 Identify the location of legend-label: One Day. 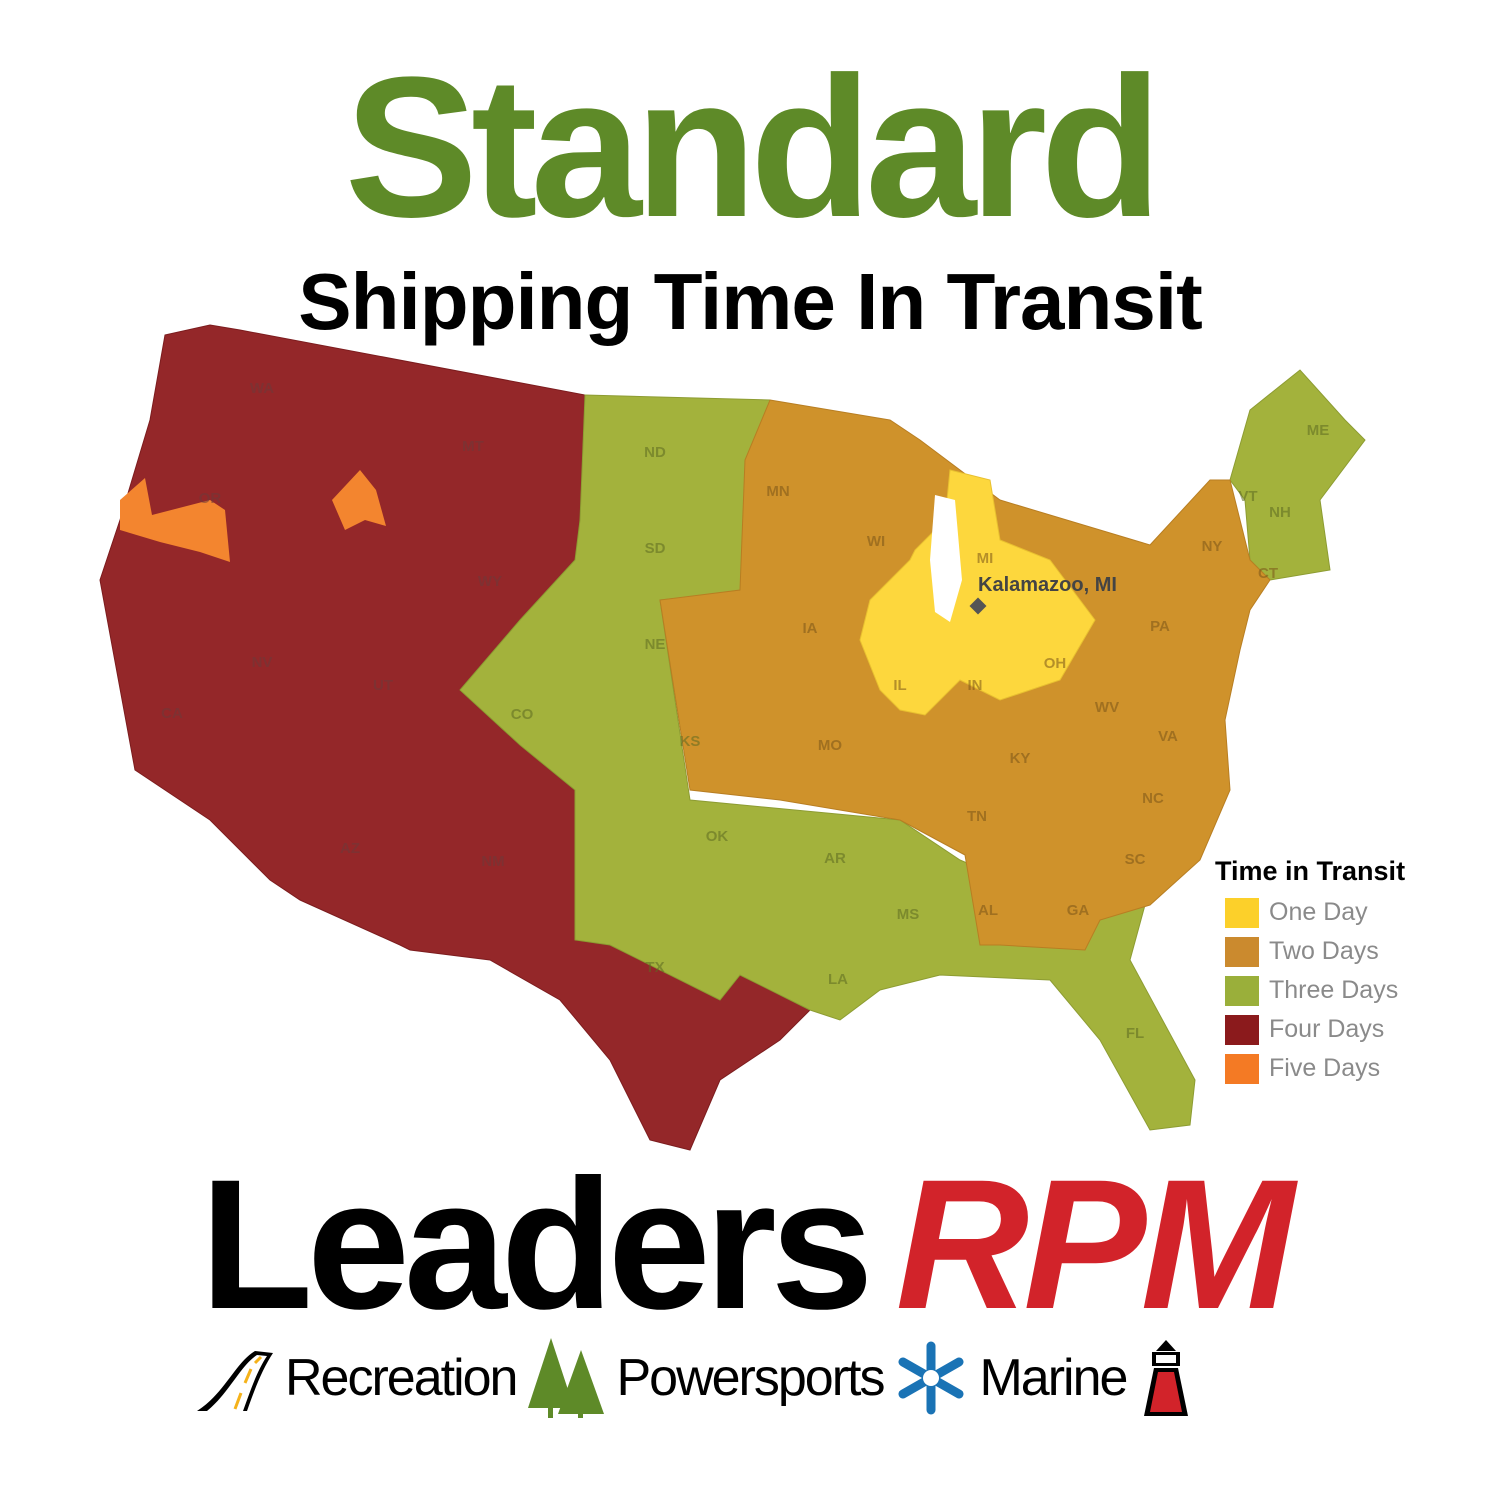
(1318, 912).